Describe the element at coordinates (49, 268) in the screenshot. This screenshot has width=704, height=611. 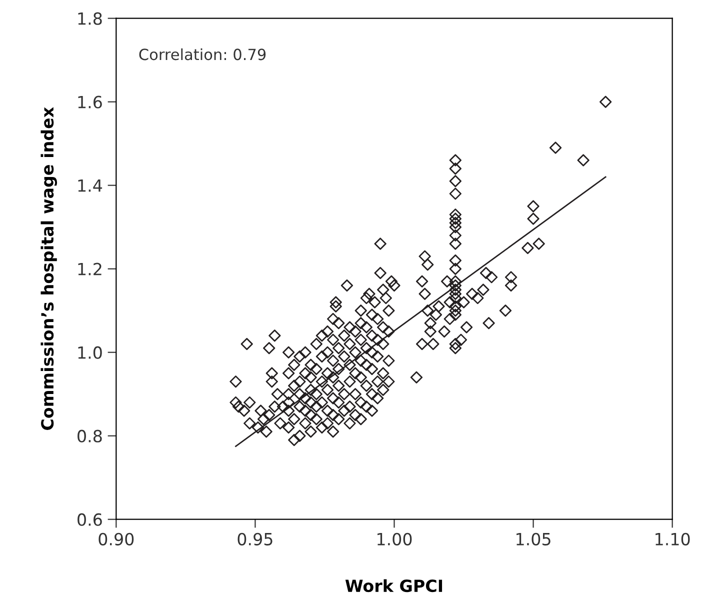
I see `y-axis-title: Commission’s hospital wage index` at that location.